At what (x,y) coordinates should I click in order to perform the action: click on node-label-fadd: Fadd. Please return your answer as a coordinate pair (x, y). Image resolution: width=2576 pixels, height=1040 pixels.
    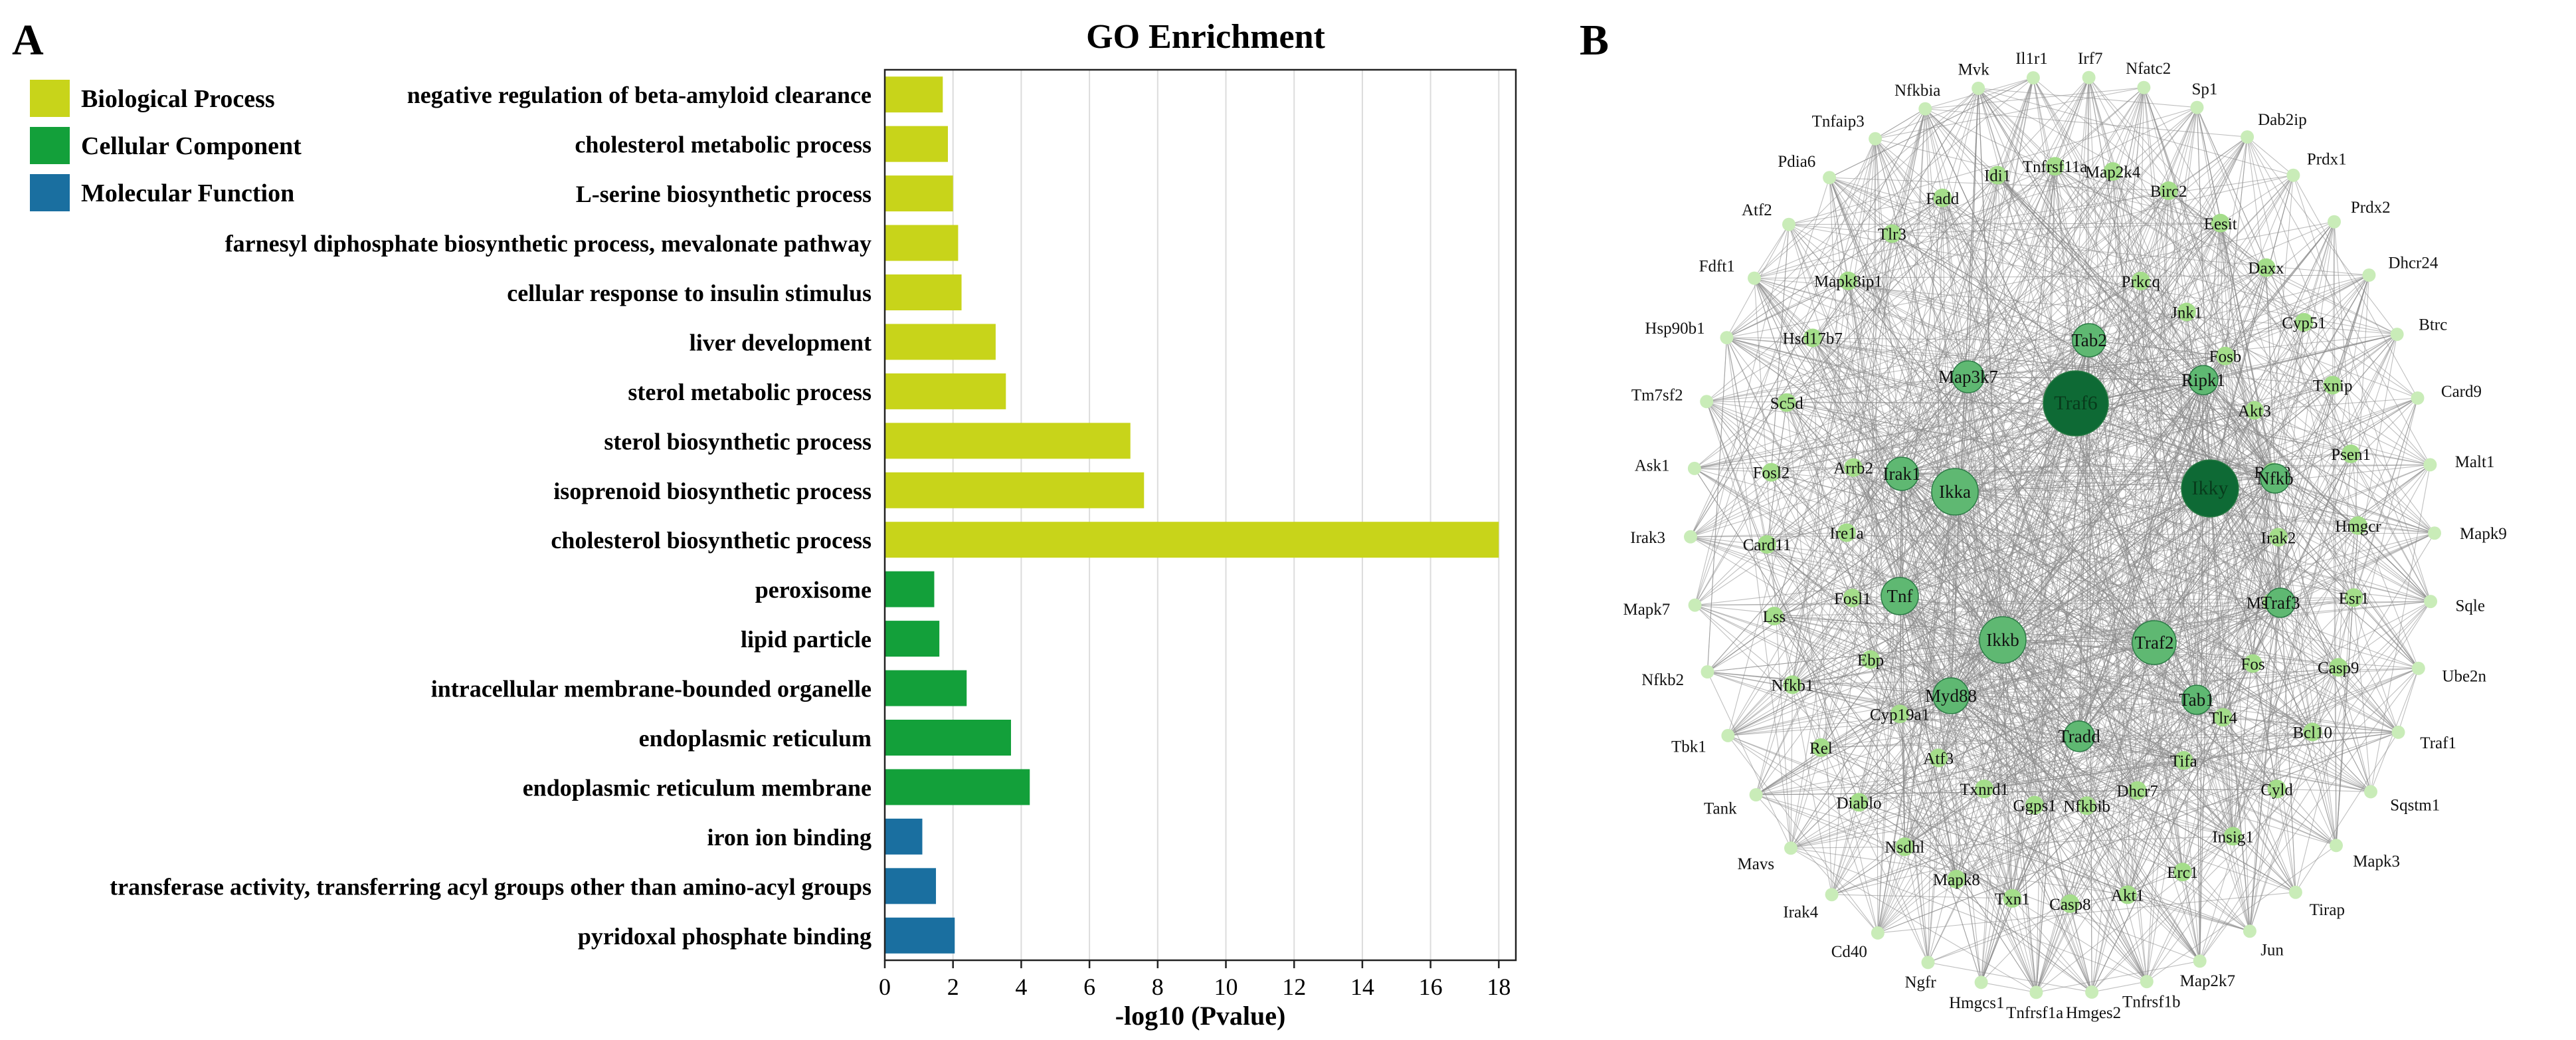
    Looking at the image, I should click on (1943, 199).